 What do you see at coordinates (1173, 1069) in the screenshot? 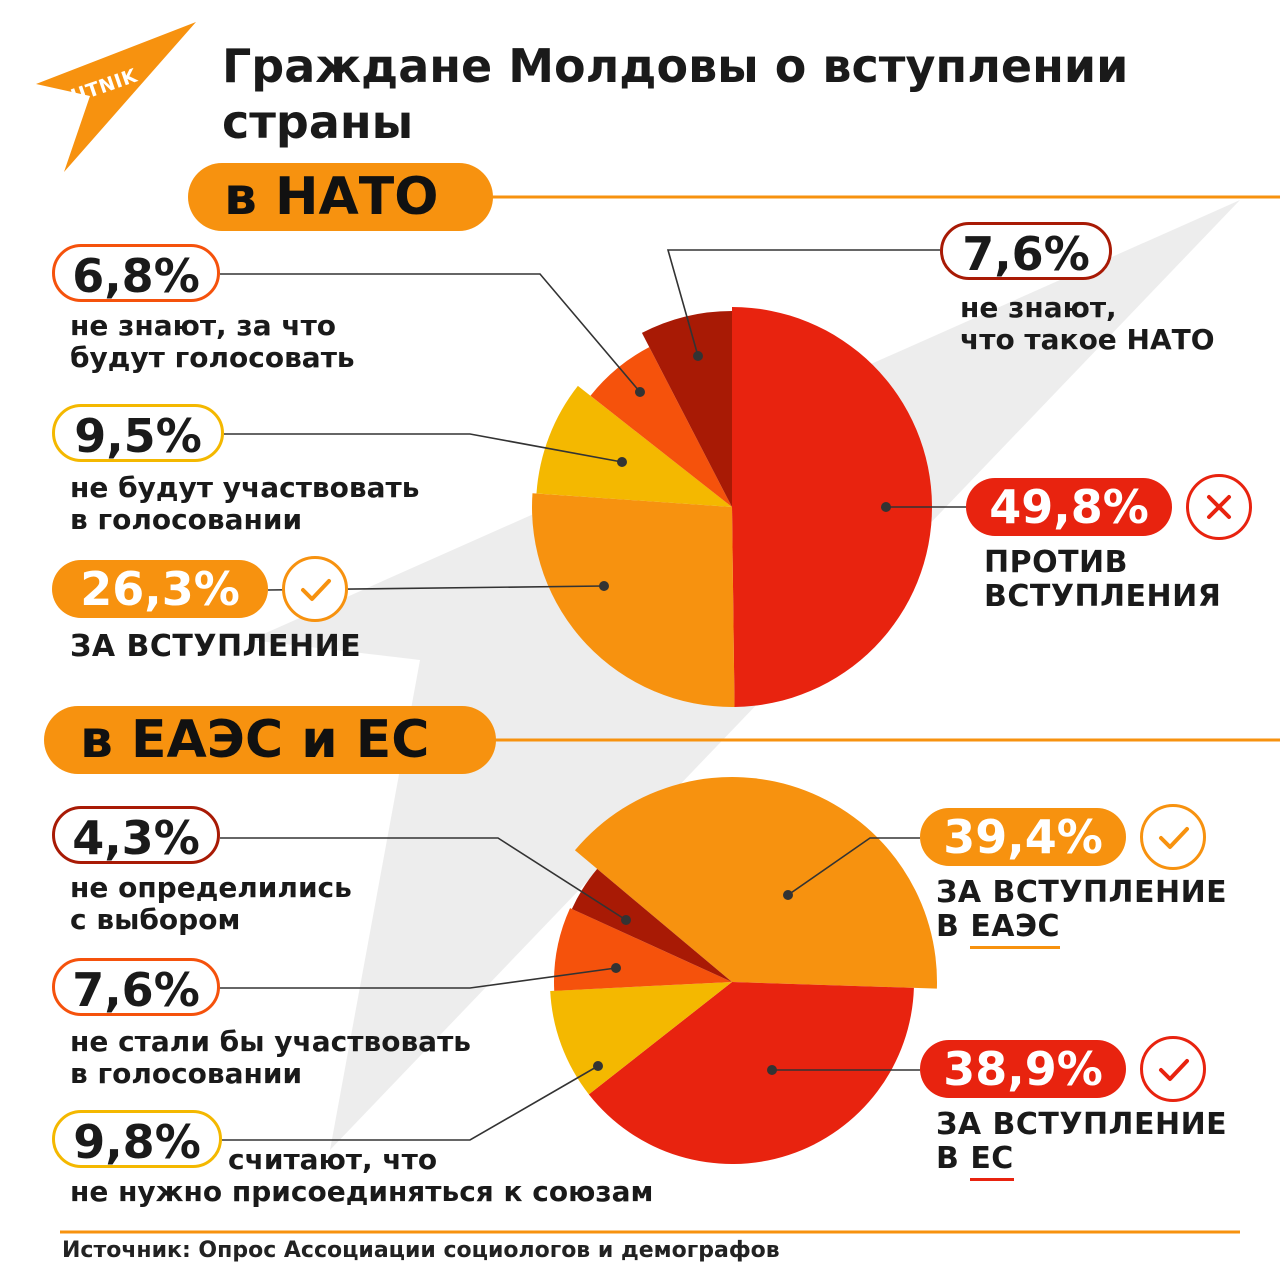
I see `eu-for-check-icon` at bounding box center [1173, 1069].